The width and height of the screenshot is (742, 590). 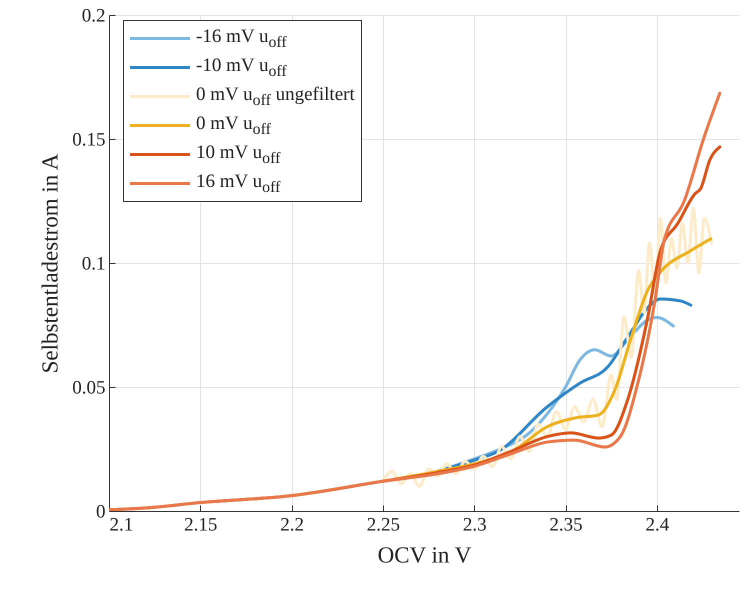 I want to click on legend-label: 0 mV u$_{off}$ ungefiltert, so click(x=275, y=97).